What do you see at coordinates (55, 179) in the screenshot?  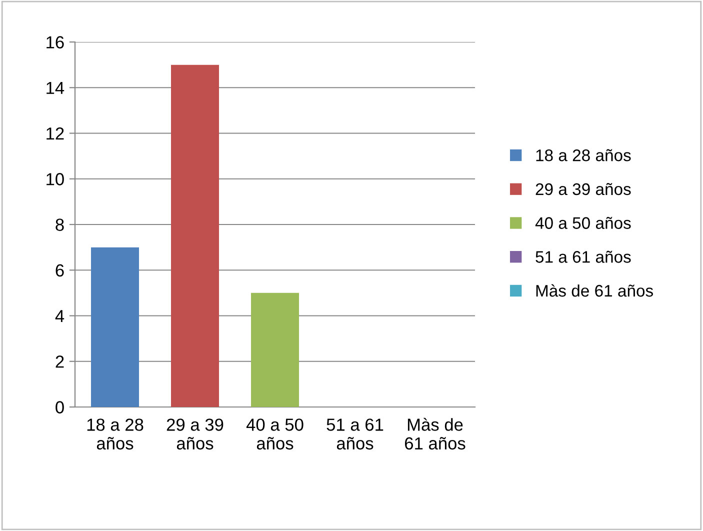 I see `y-tick-label: 10` at bounding box center [55, 179].